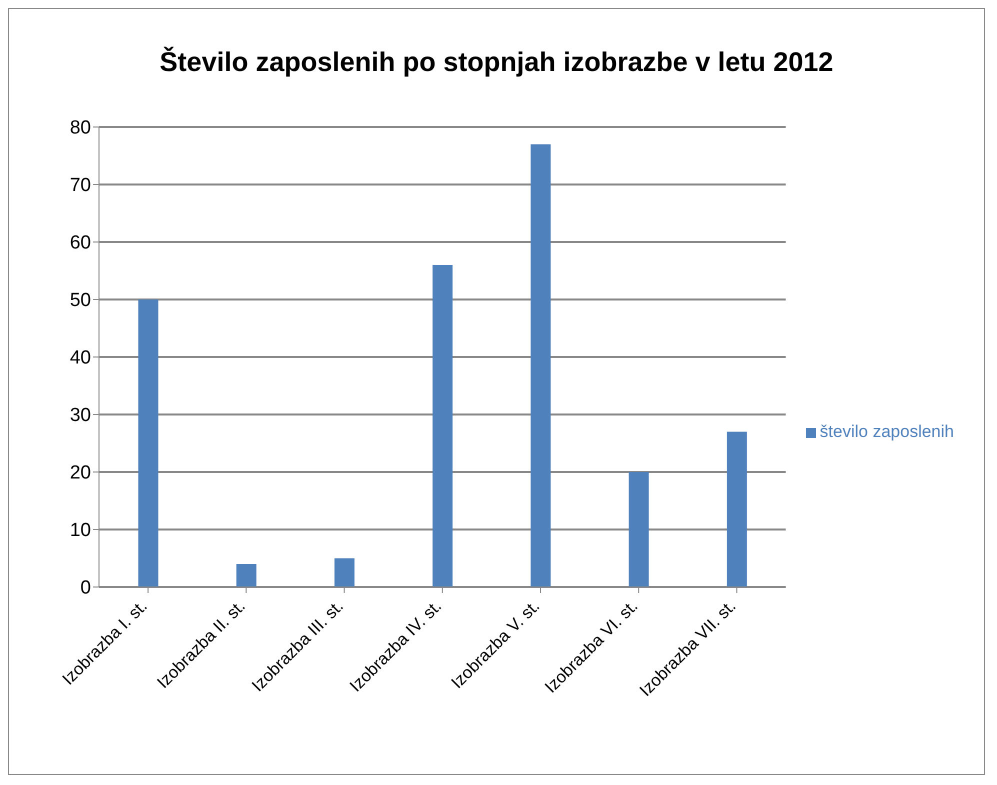 Image resolution: width=997 pixels, height=785 pixels. I want to click on y-tick-label: 50, so click(80, 301).